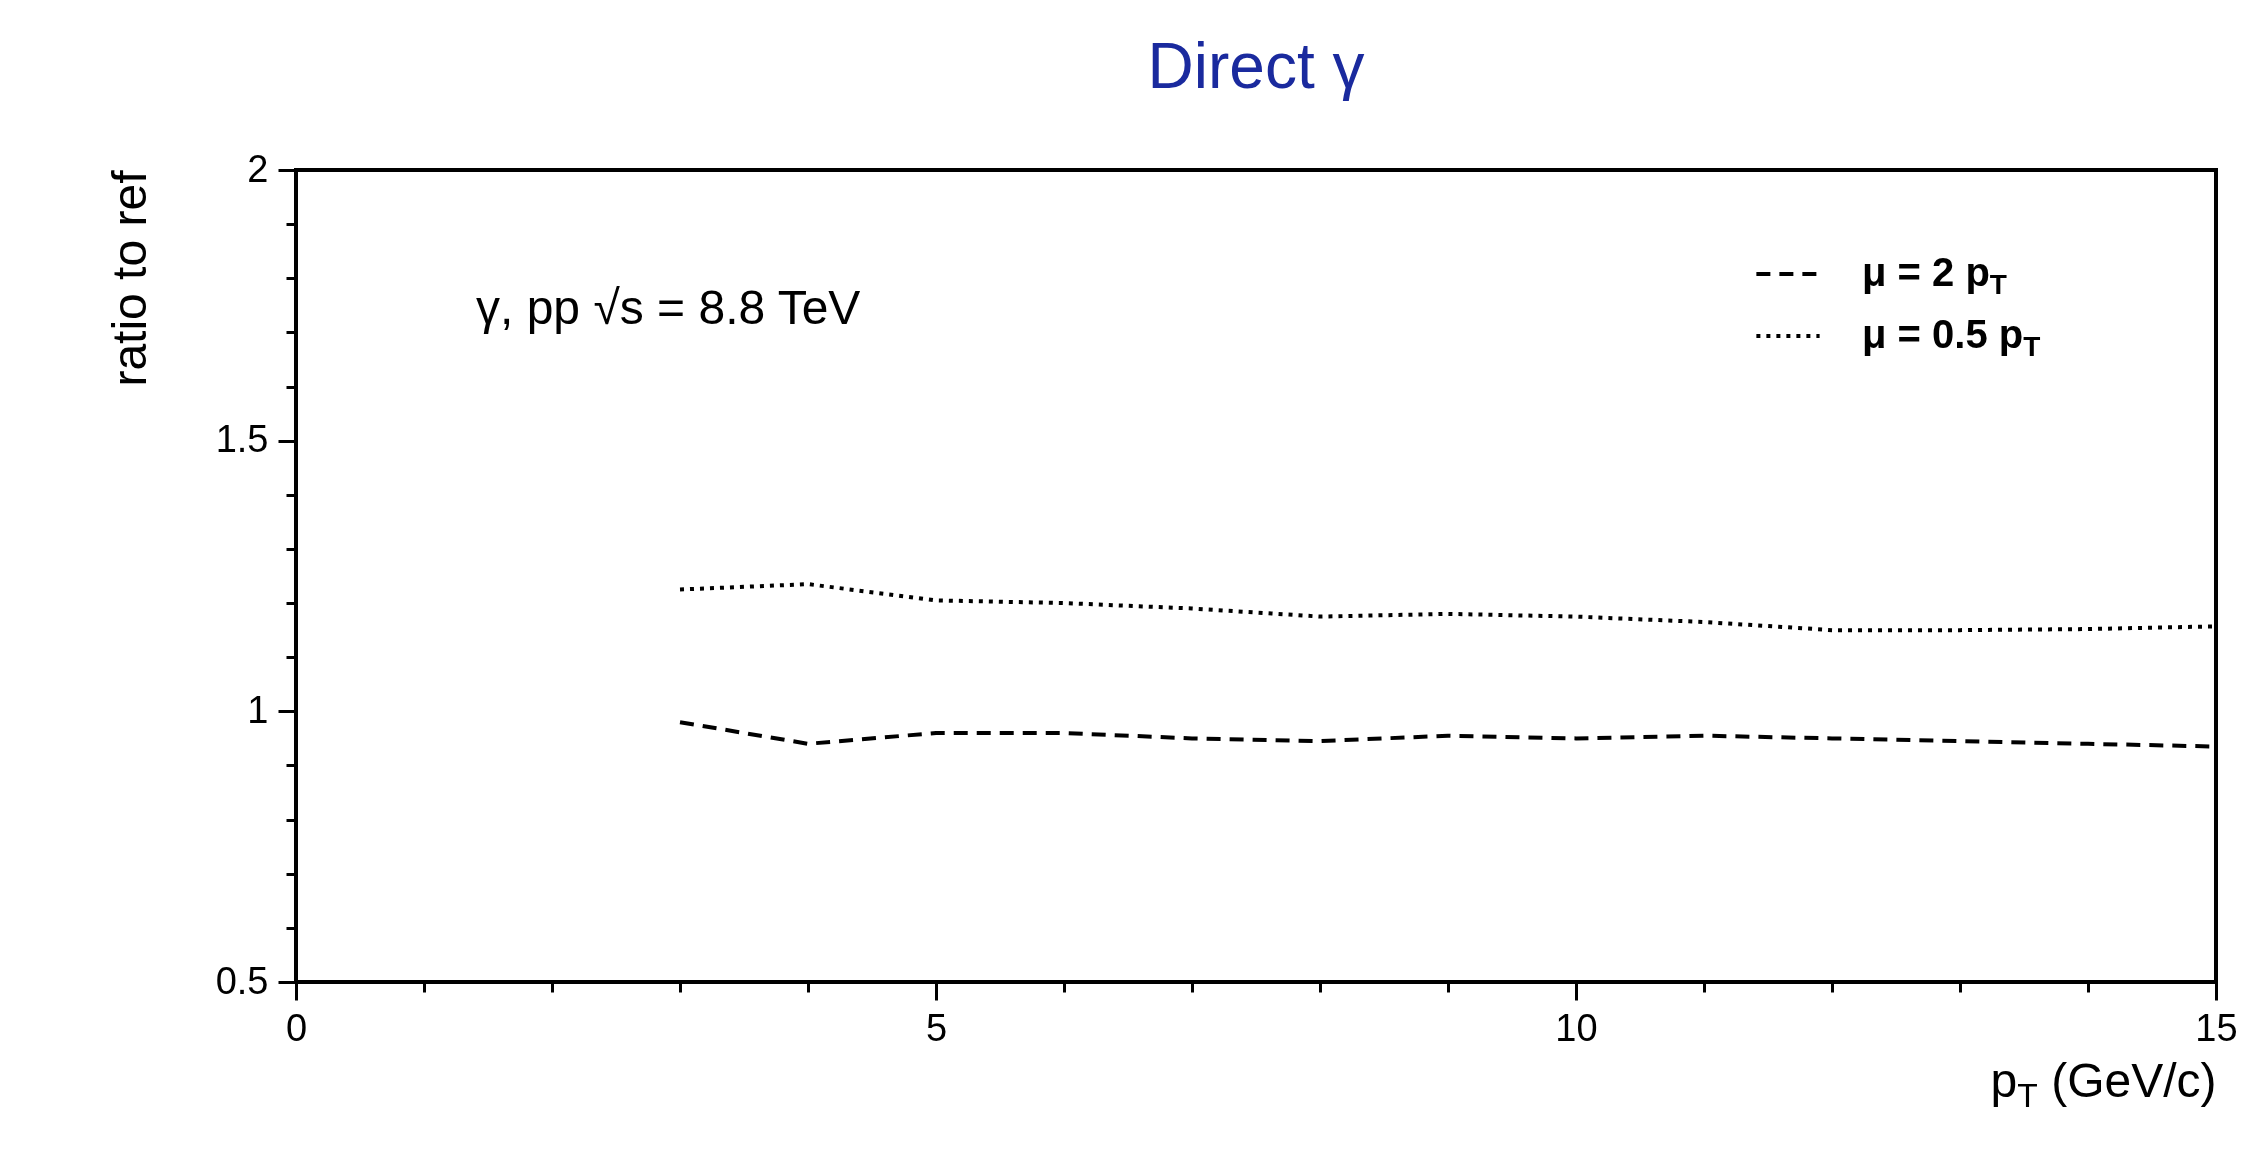 This screenshot has width=2260, height=1162. Describe the element at coordinates (258, 168) in the screenshot. I see `y-tick-label: 2` at that location.